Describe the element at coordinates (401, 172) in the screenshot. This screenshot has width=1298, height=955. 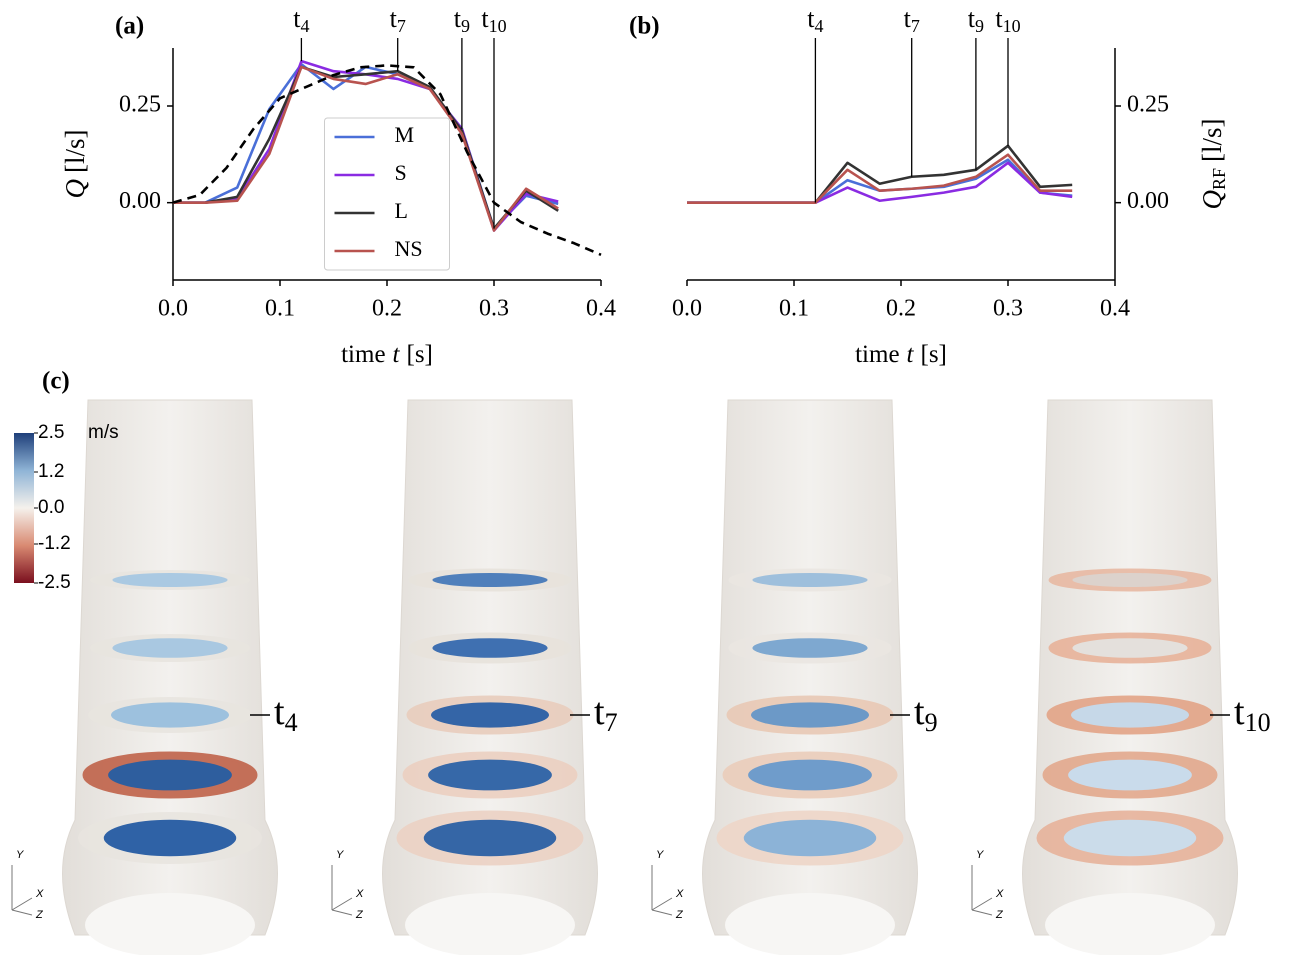
I see `legend-label: S` at that location.